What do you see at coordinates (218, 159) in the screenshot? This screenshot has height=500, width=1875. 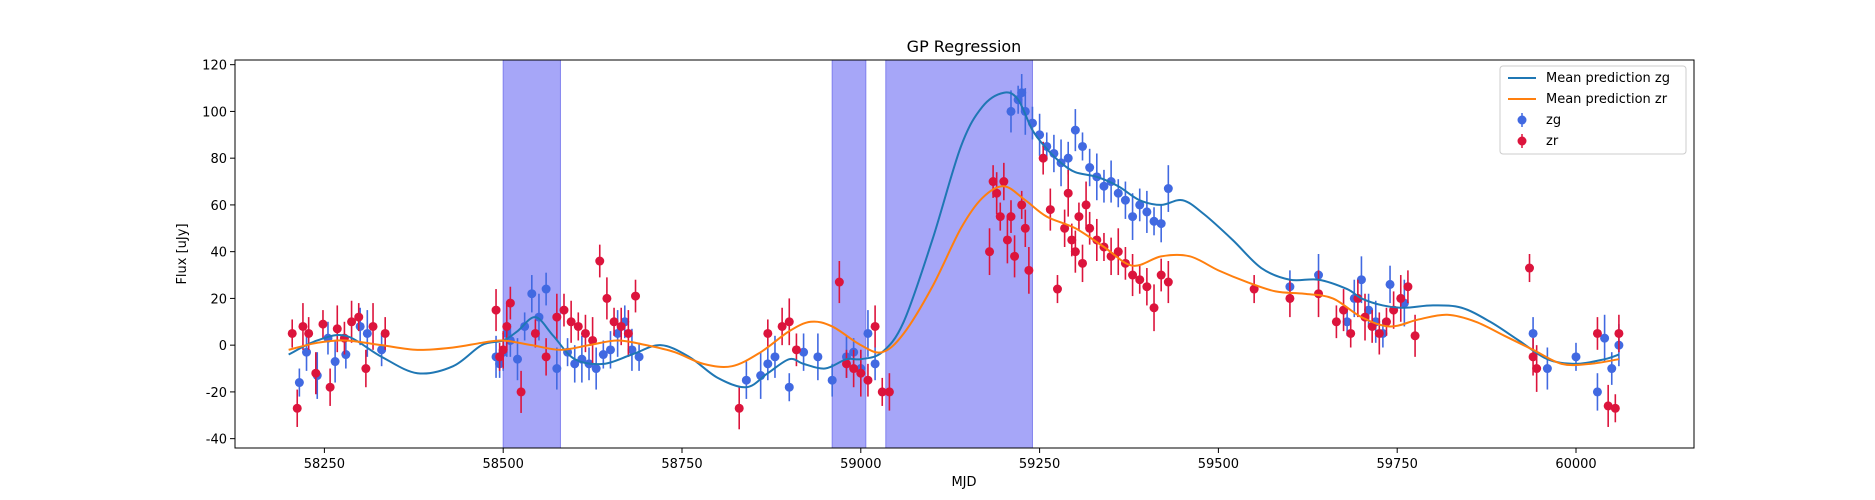 I see `y-tick-label-80: 80` at bounding box center [218, 159].